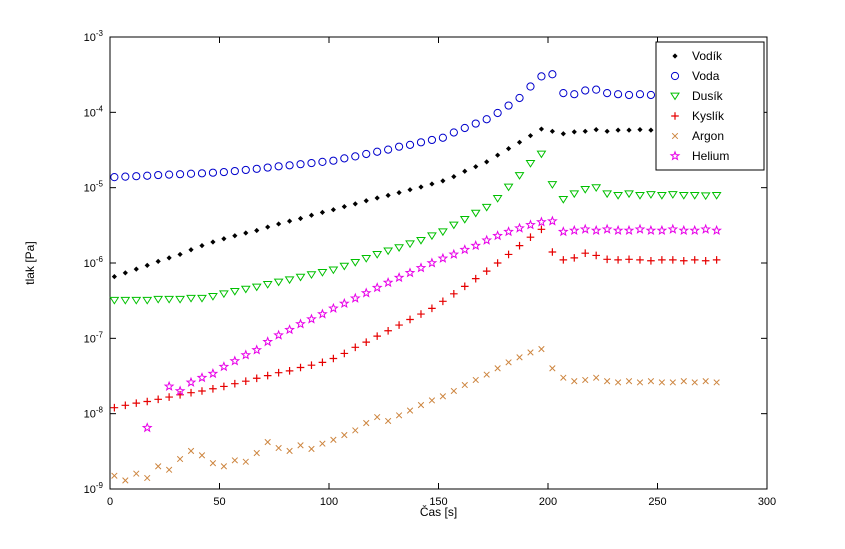  I want to click on y-tick-label: 10⁻⁷, so click(94, 337).